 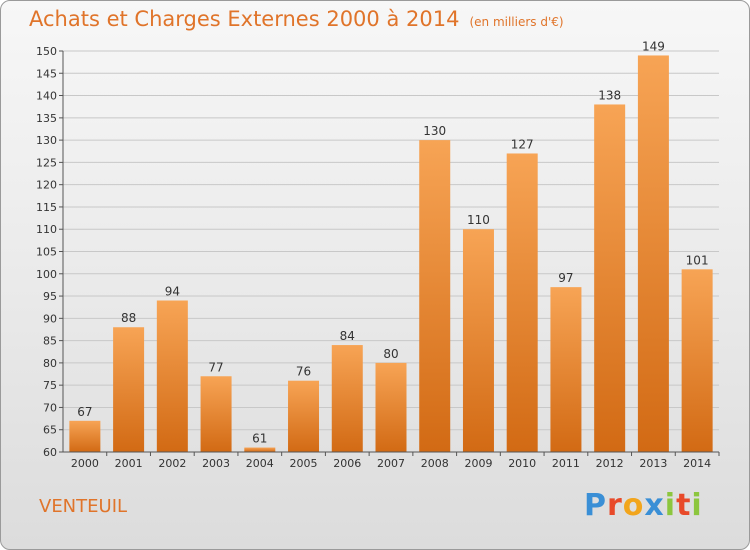 What do you see at coordinates (566, 369) in the screenshot?
I see `bar-2011` at bounding box center [566, 369].